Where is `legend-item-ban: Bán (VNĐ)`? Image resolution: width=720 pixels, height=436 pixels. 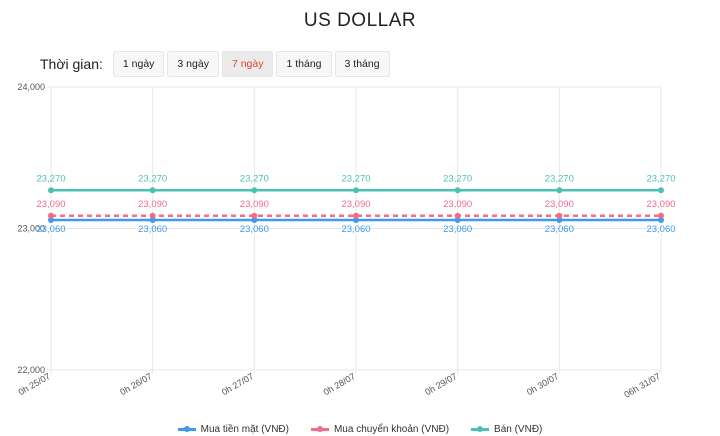
legend-item-ban: Bán (VNĐ) is located at coordinates (506, 429).